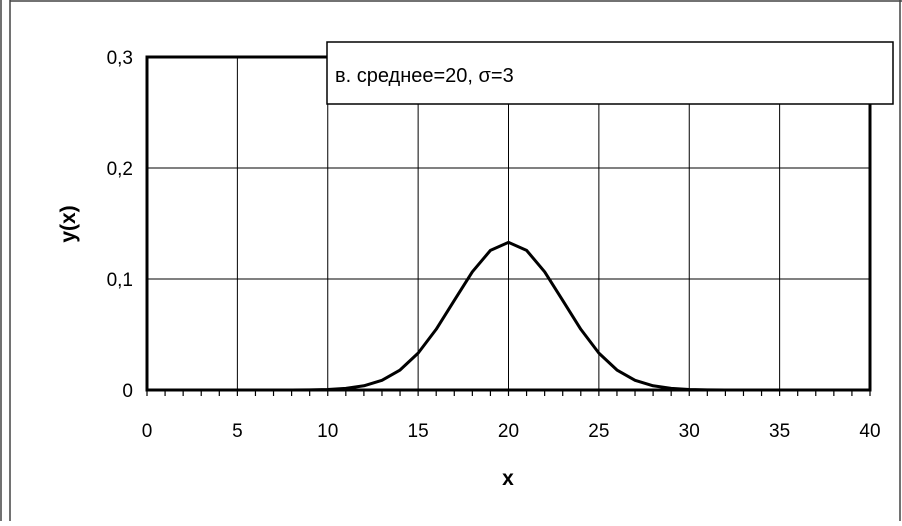 The height and width of the screenshot is (526, 902). What do you see at coordinates (508, 478) in the screenshot?
I see `x-axis-title: x` at bounding box center [508, 478].